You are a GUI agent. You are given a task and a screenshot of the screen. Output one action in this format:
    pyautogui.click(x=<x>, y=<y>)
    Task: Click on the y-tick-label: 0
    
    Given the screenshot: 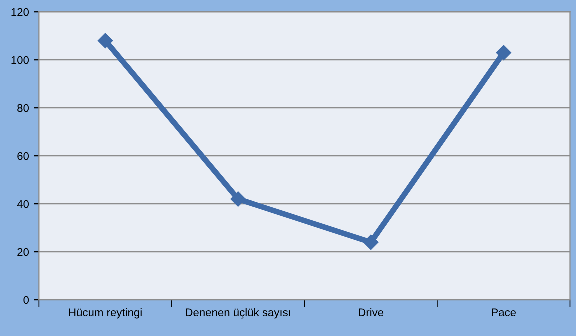 What is the action you would take?
    pyautogui.click(x=27, y=300)
    